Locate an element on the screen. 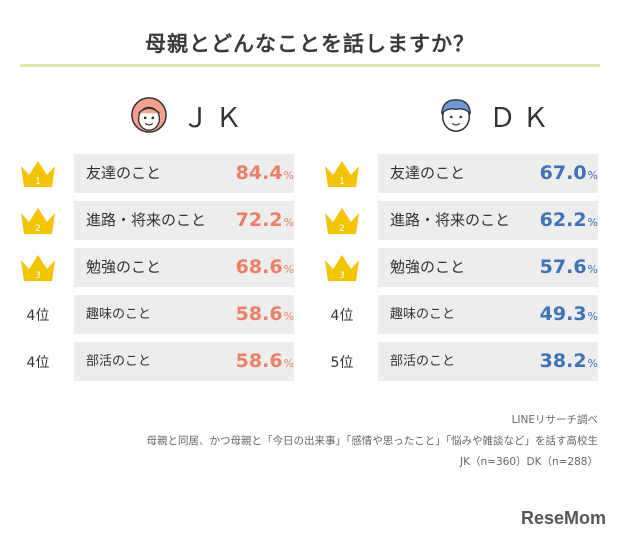  percentage-value: 84.4% is located at coordinates (265, 173).